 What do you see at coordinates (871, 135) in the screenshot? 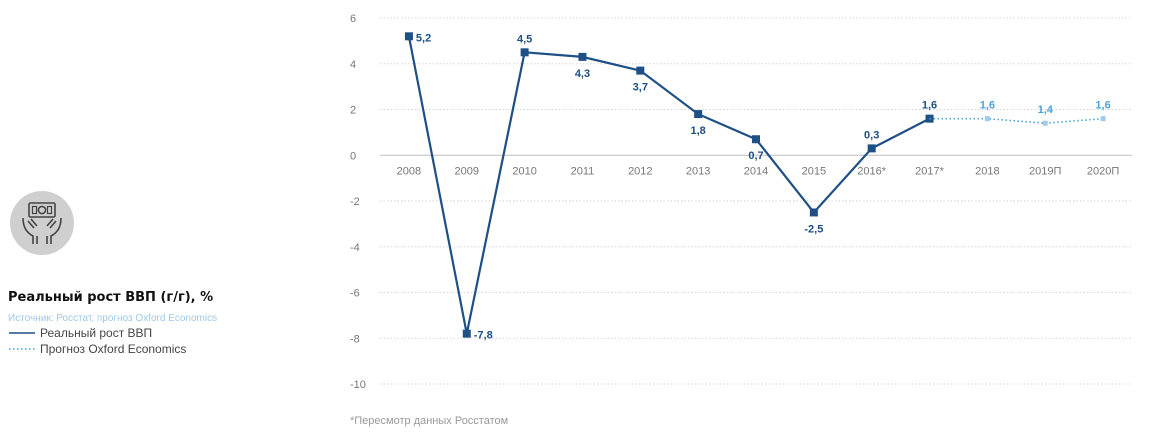
I see `data-label: 0,3` at bounding box center [871, 135].